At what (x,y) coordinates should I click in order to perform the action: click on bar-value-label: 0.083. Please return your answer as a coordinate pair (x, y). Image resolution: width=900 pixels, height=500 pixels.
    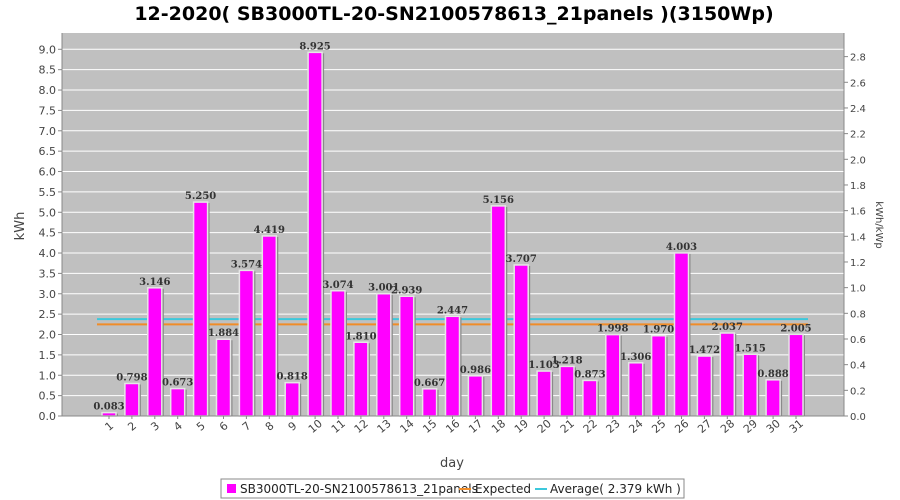
    Looking at the image, I should click on (108, 407).